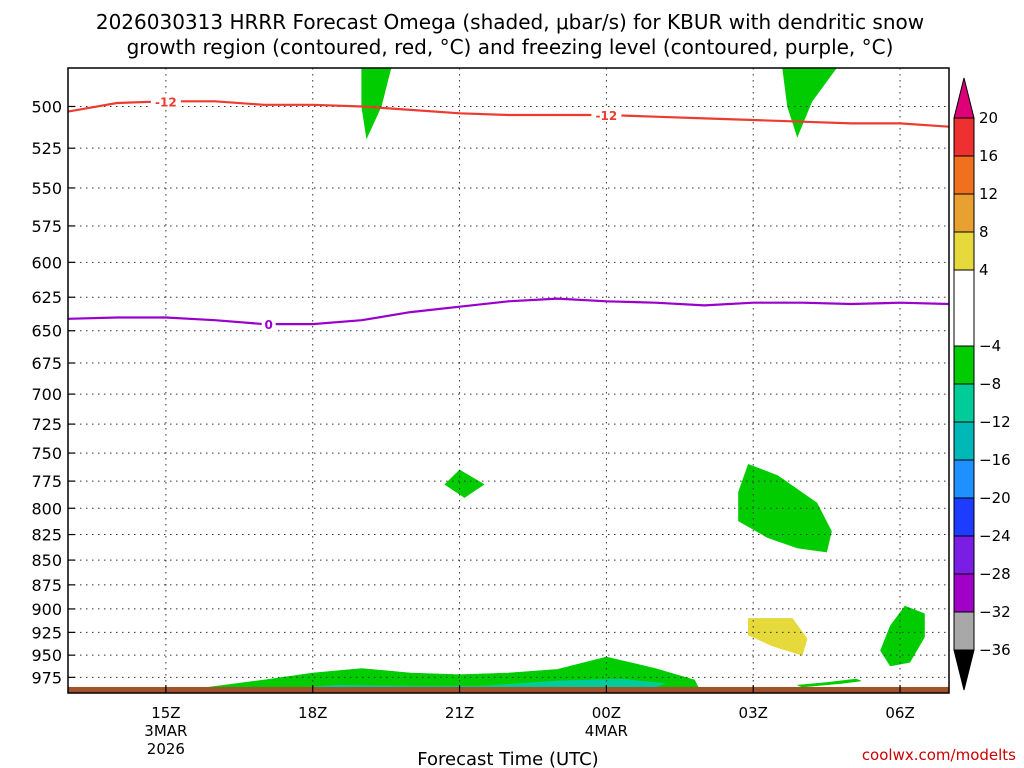 The height and width of the screenshot is (768, 1024). What do you see at coordinates (995, 422) in the screenshot?
I see `colorbar-label-7: −12` at bounding box center [995, 422].